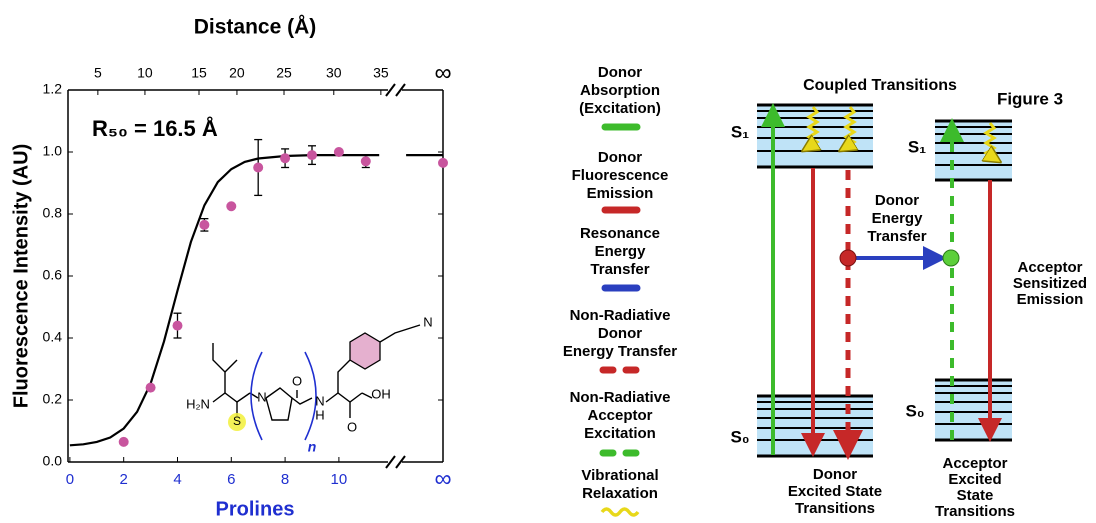 Image resolution: width=1096 pixels, height=523 pixels. I want to click on x-tick-label: 0, so click(70, 479).